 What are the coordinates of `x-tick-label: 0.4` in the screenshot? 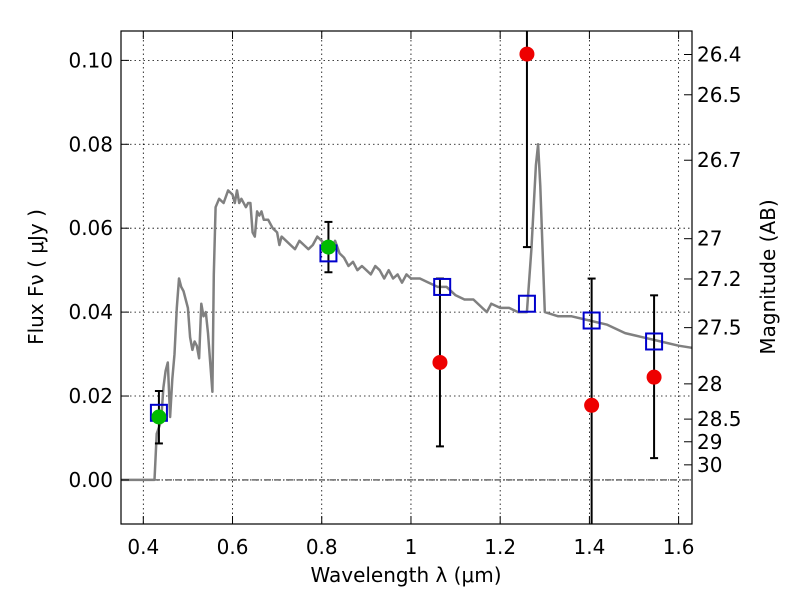 It's located at (143, 547).